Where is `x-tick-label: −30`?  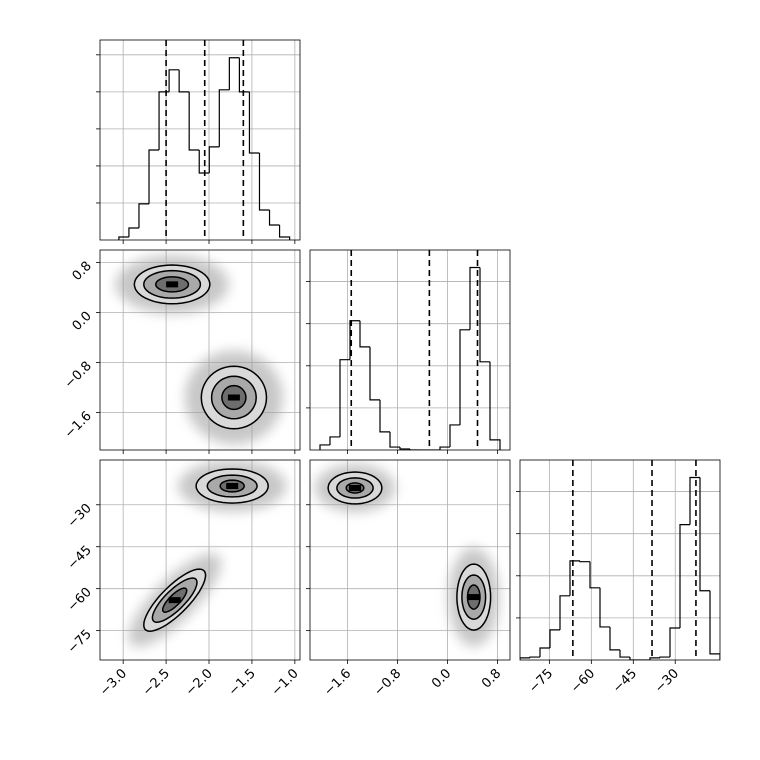 x-tick-label: −30 is located at coordinates (667, 681).